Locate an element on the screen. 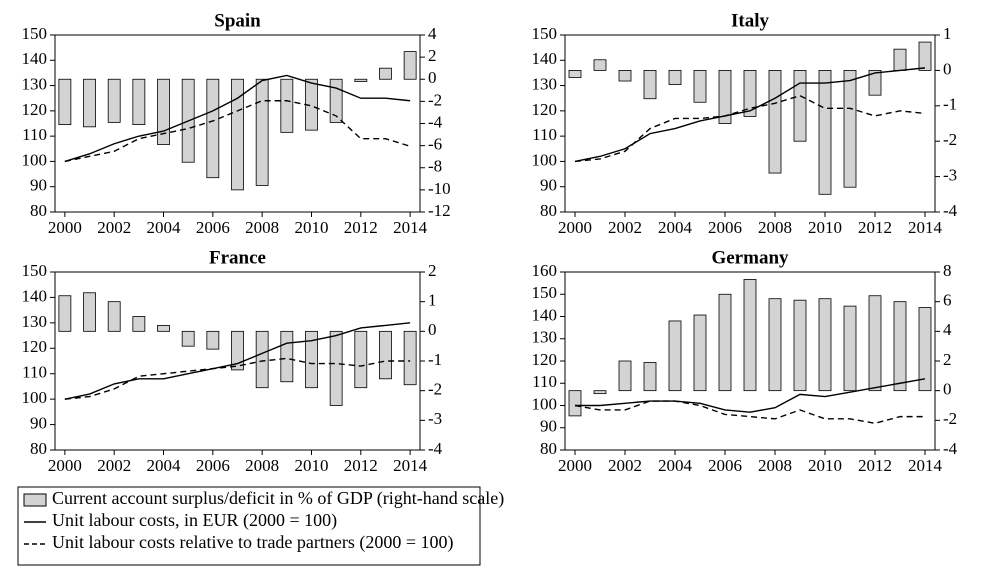 This screenshot has width=992, height=568. chart-title: Germany is located at coordinates (750, 257).